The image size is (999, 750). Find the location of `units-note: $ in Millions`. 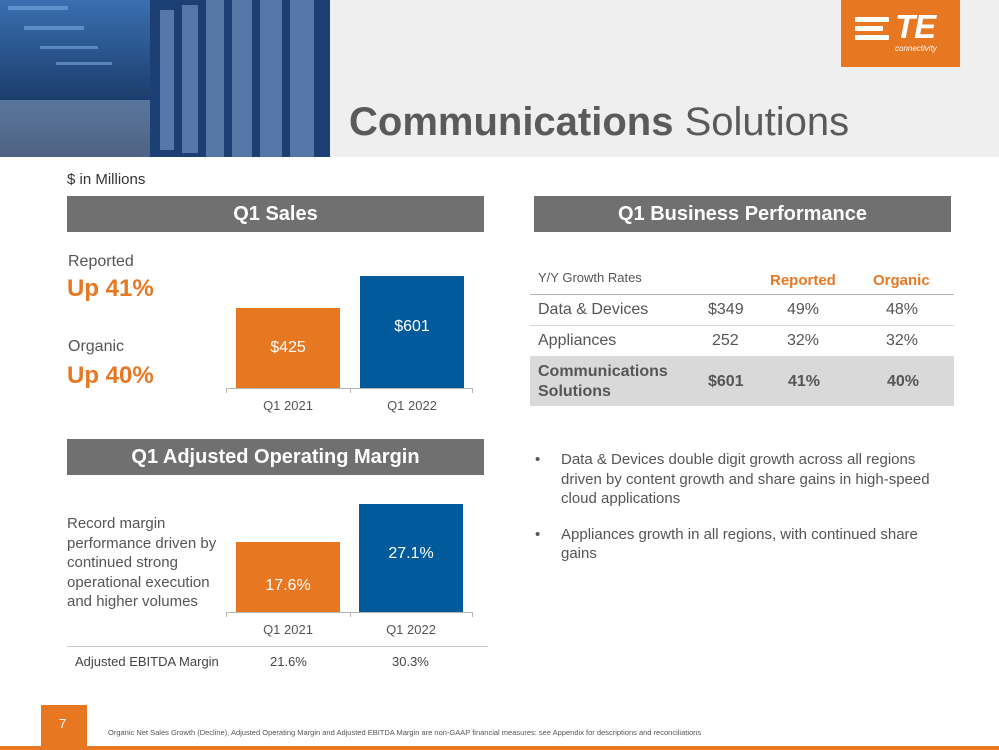

units-note: $ in Millions is located at coordinates (106, 179).